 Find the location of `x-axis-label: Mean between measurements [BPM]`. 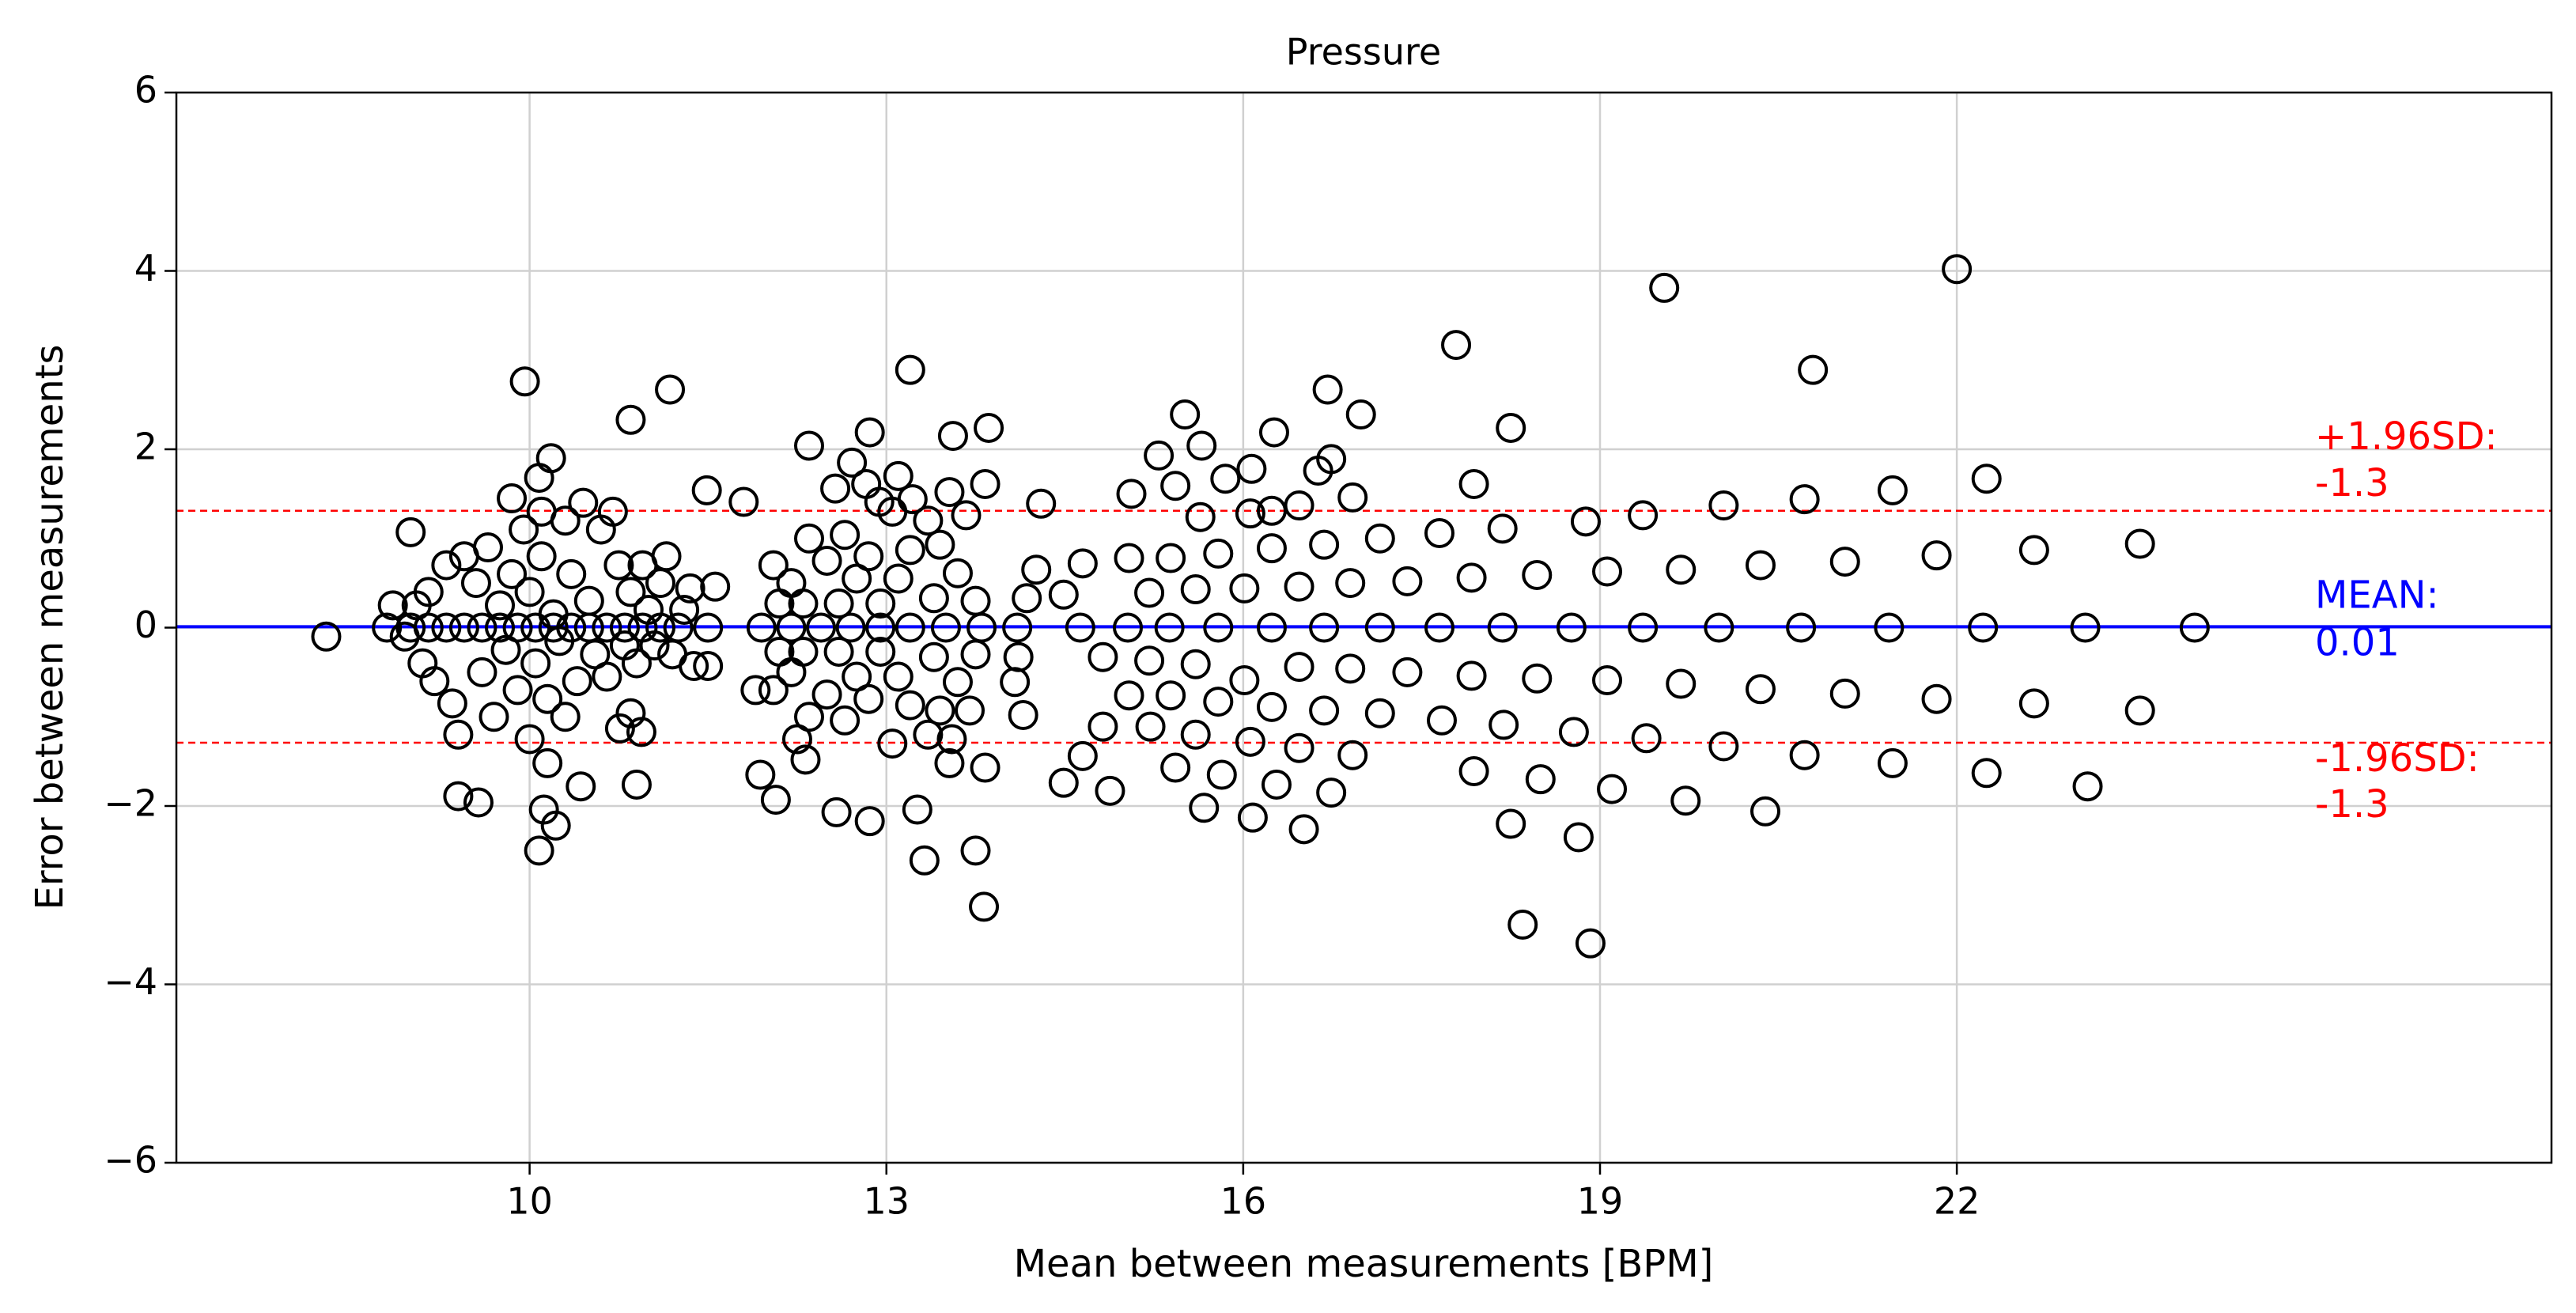

x-axis-label: Mean between measurements [BPM] is located at coordinates (1364, 1264).